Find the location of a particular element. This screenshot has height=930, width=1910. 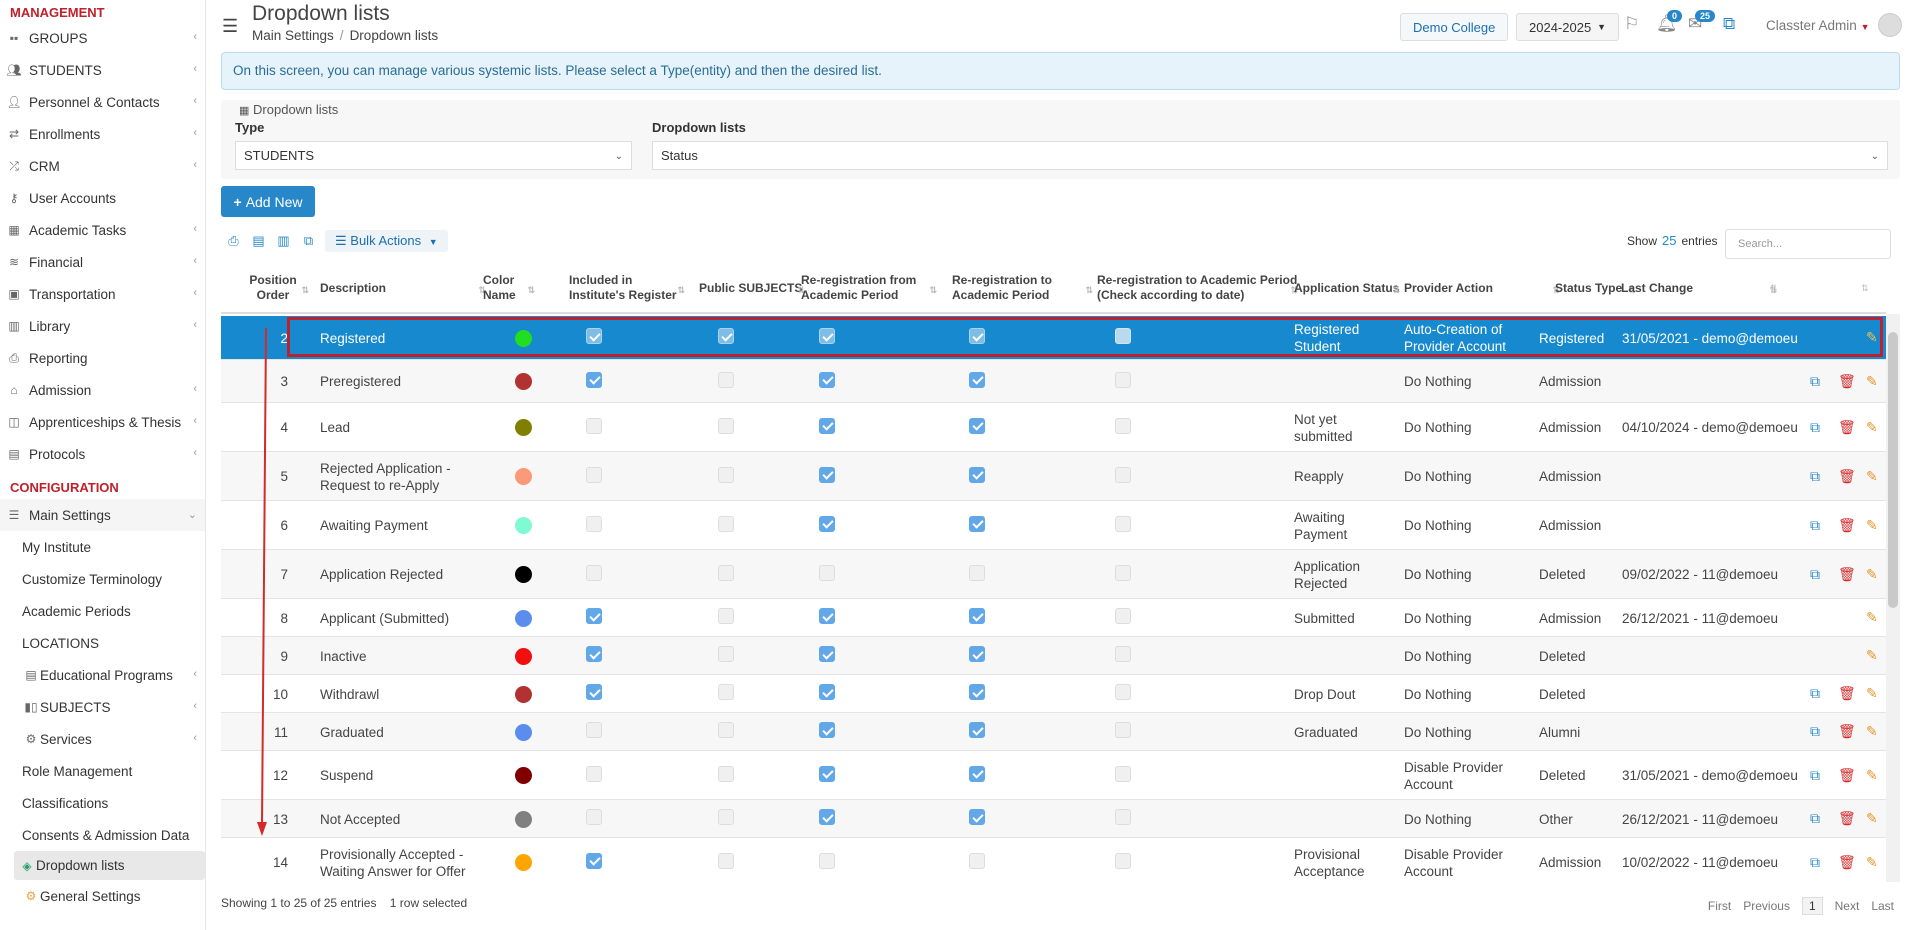

sidebar-item-personnel-contacts: 👤︎ Personnel & Contacts ‹ is located at coordinates (102, 102).